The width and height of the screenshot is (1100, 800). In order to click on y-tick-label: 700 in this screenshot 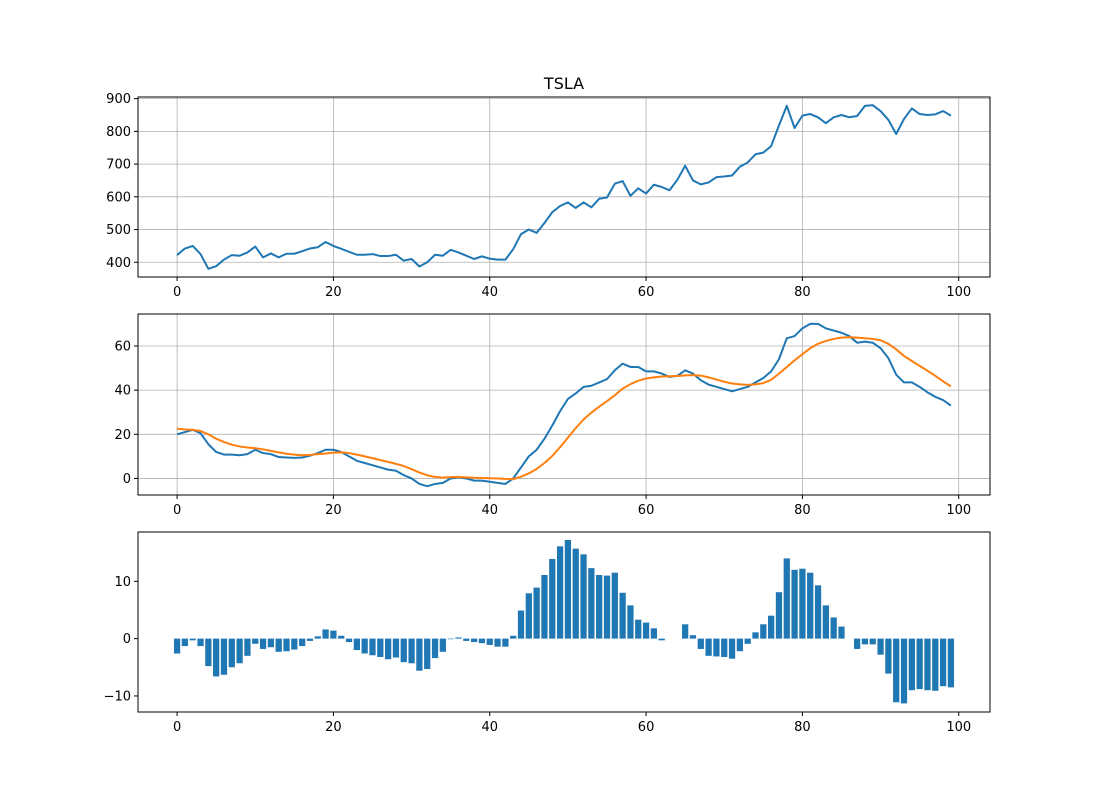, I will do `click(118, 165)`.